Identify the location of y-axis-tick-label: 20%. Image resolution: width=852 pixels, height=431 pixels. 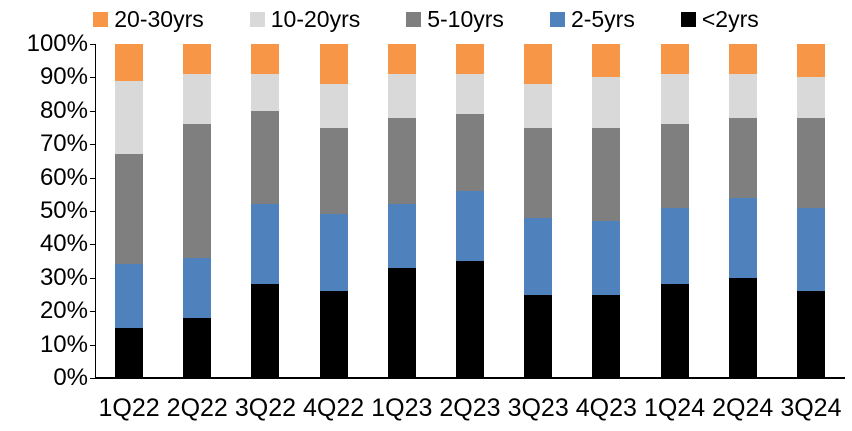
(63, 311).